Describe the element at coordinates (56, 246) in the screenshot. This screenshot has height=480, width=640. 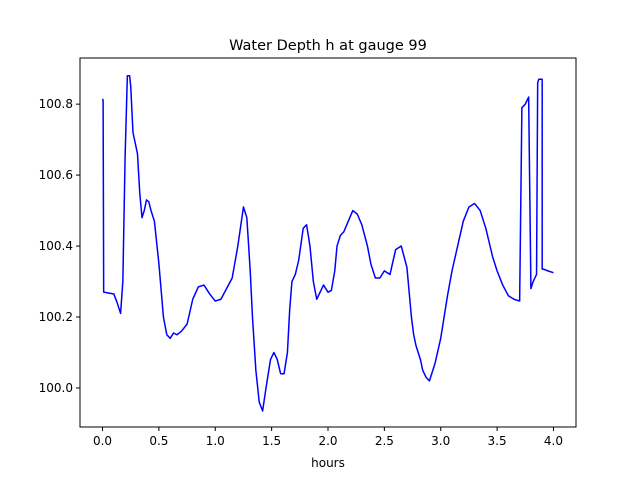
I see `y-tick-label: 100.4` at that location.